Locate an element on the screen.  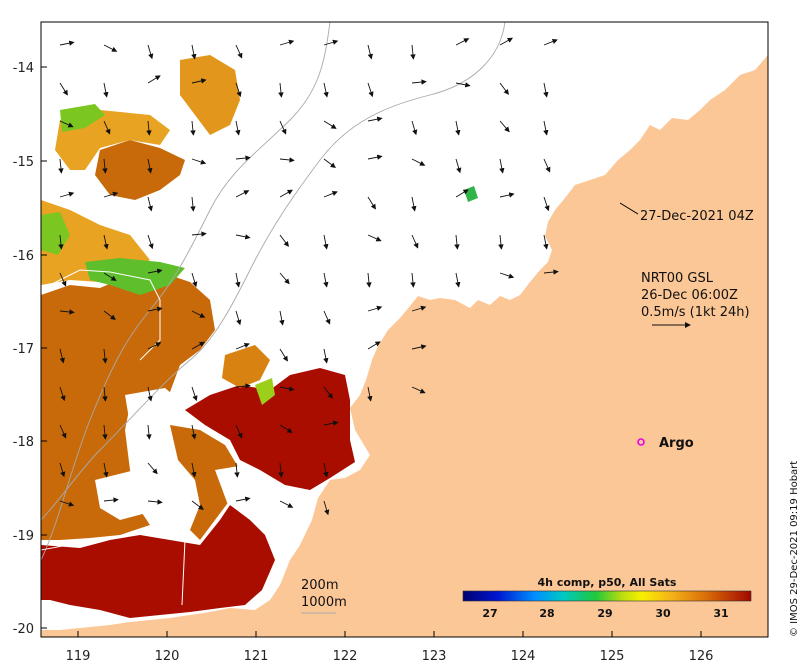
y-tick-label: -18 is located at coordinates (23, 442).